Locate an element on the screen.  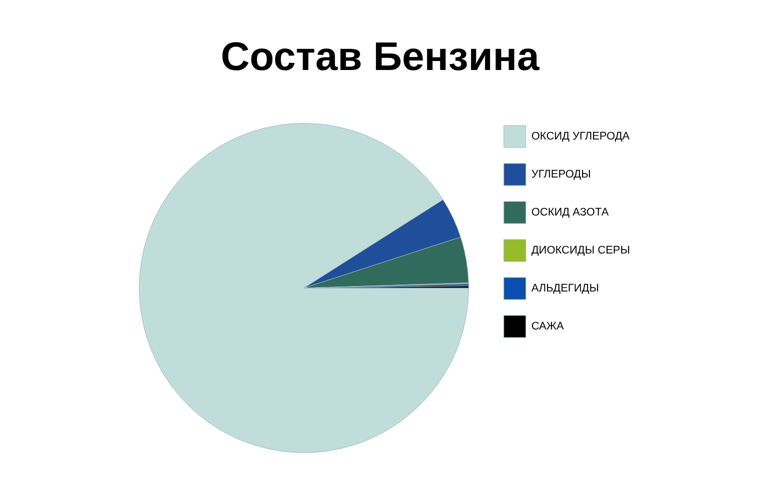
legend-label: УГЛЕРОДЫ is located at coordinates (561, 174).